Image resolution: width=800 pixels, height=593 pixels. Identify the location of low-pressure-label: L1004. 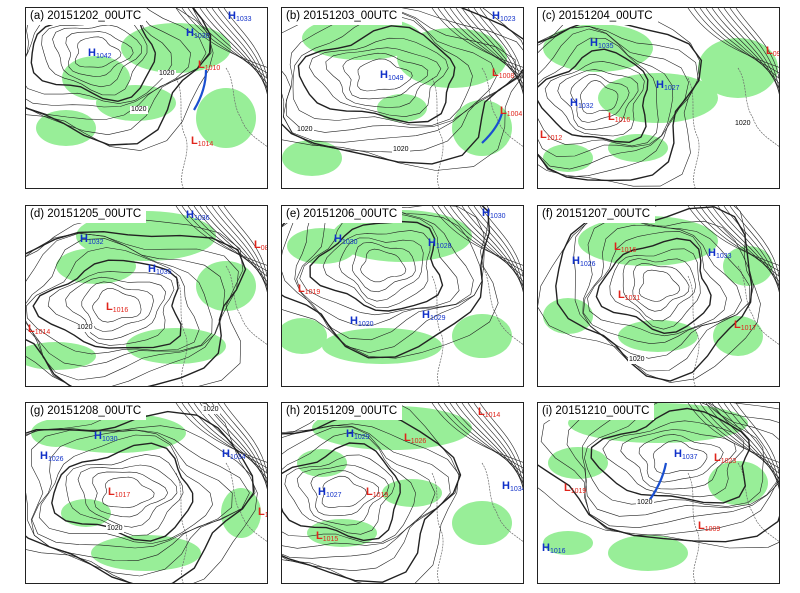
(511, 112).